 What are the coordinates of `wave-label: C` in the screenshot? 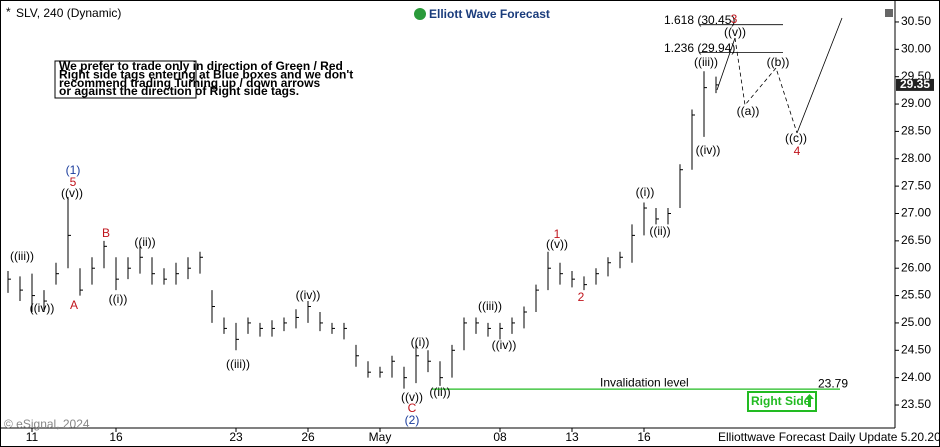 It's located at (412, 408).